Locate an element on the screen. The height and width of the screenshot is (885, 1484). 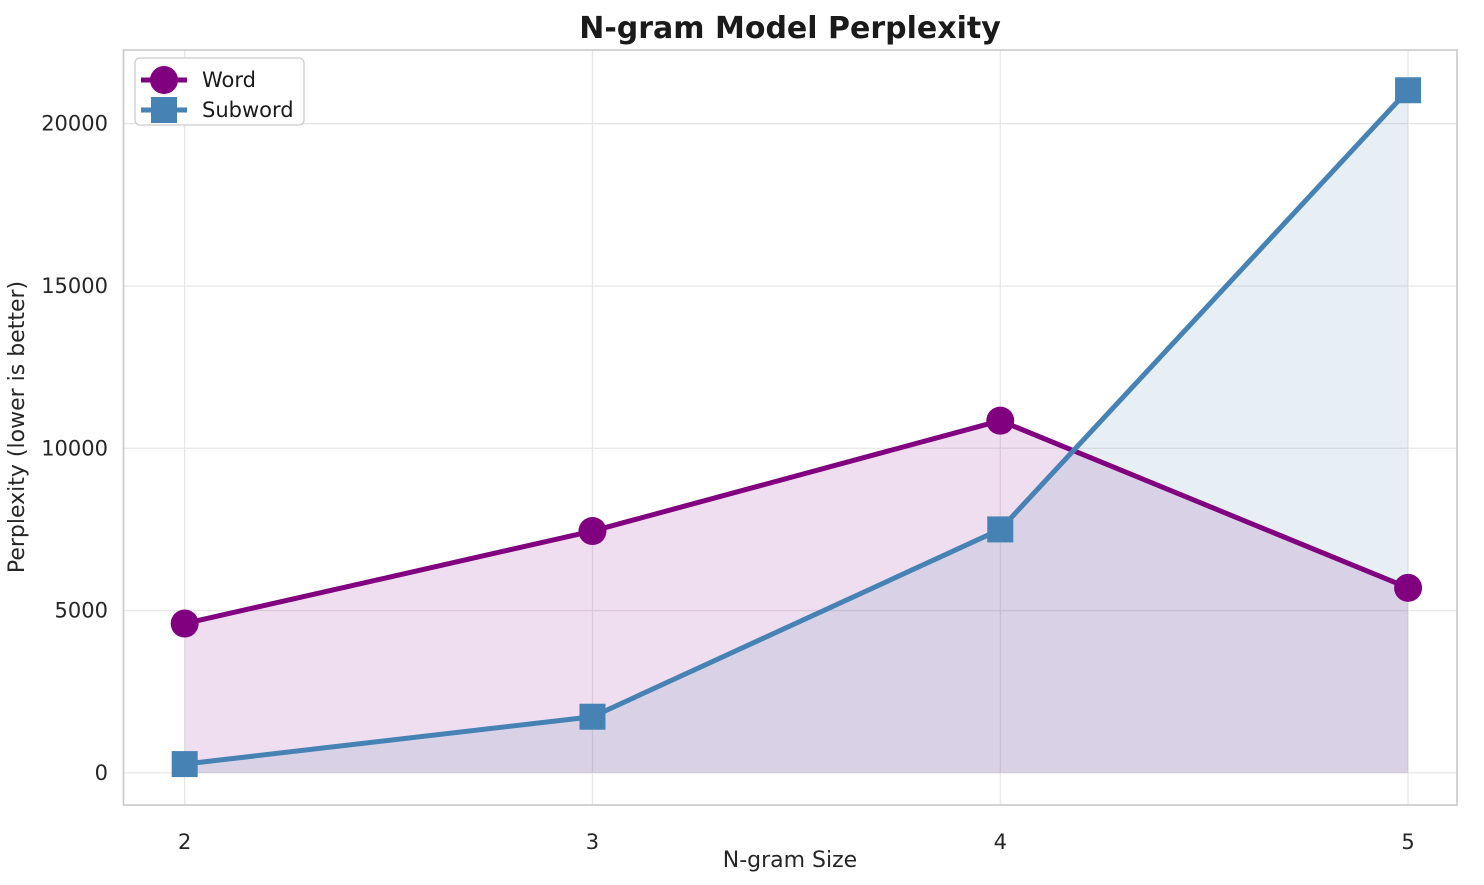
x-tick-label: 5 is located at coordinates (1407, 842).